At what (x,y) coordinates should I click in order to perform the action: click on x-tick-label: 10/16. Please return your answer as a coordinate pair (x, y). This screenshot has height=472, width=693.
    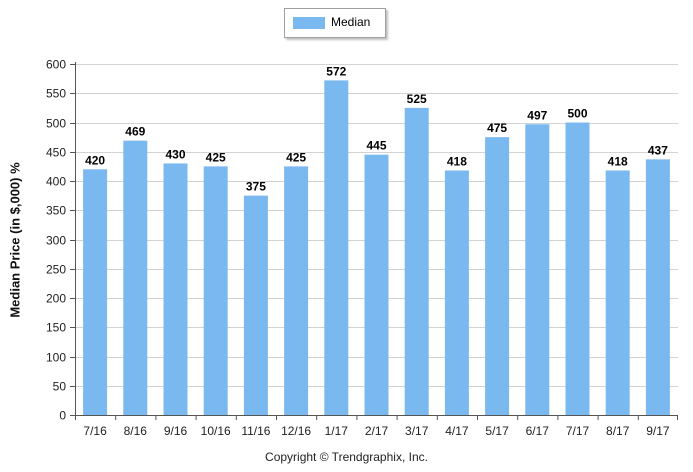
    Looking at the image, I should click on (216, 431).